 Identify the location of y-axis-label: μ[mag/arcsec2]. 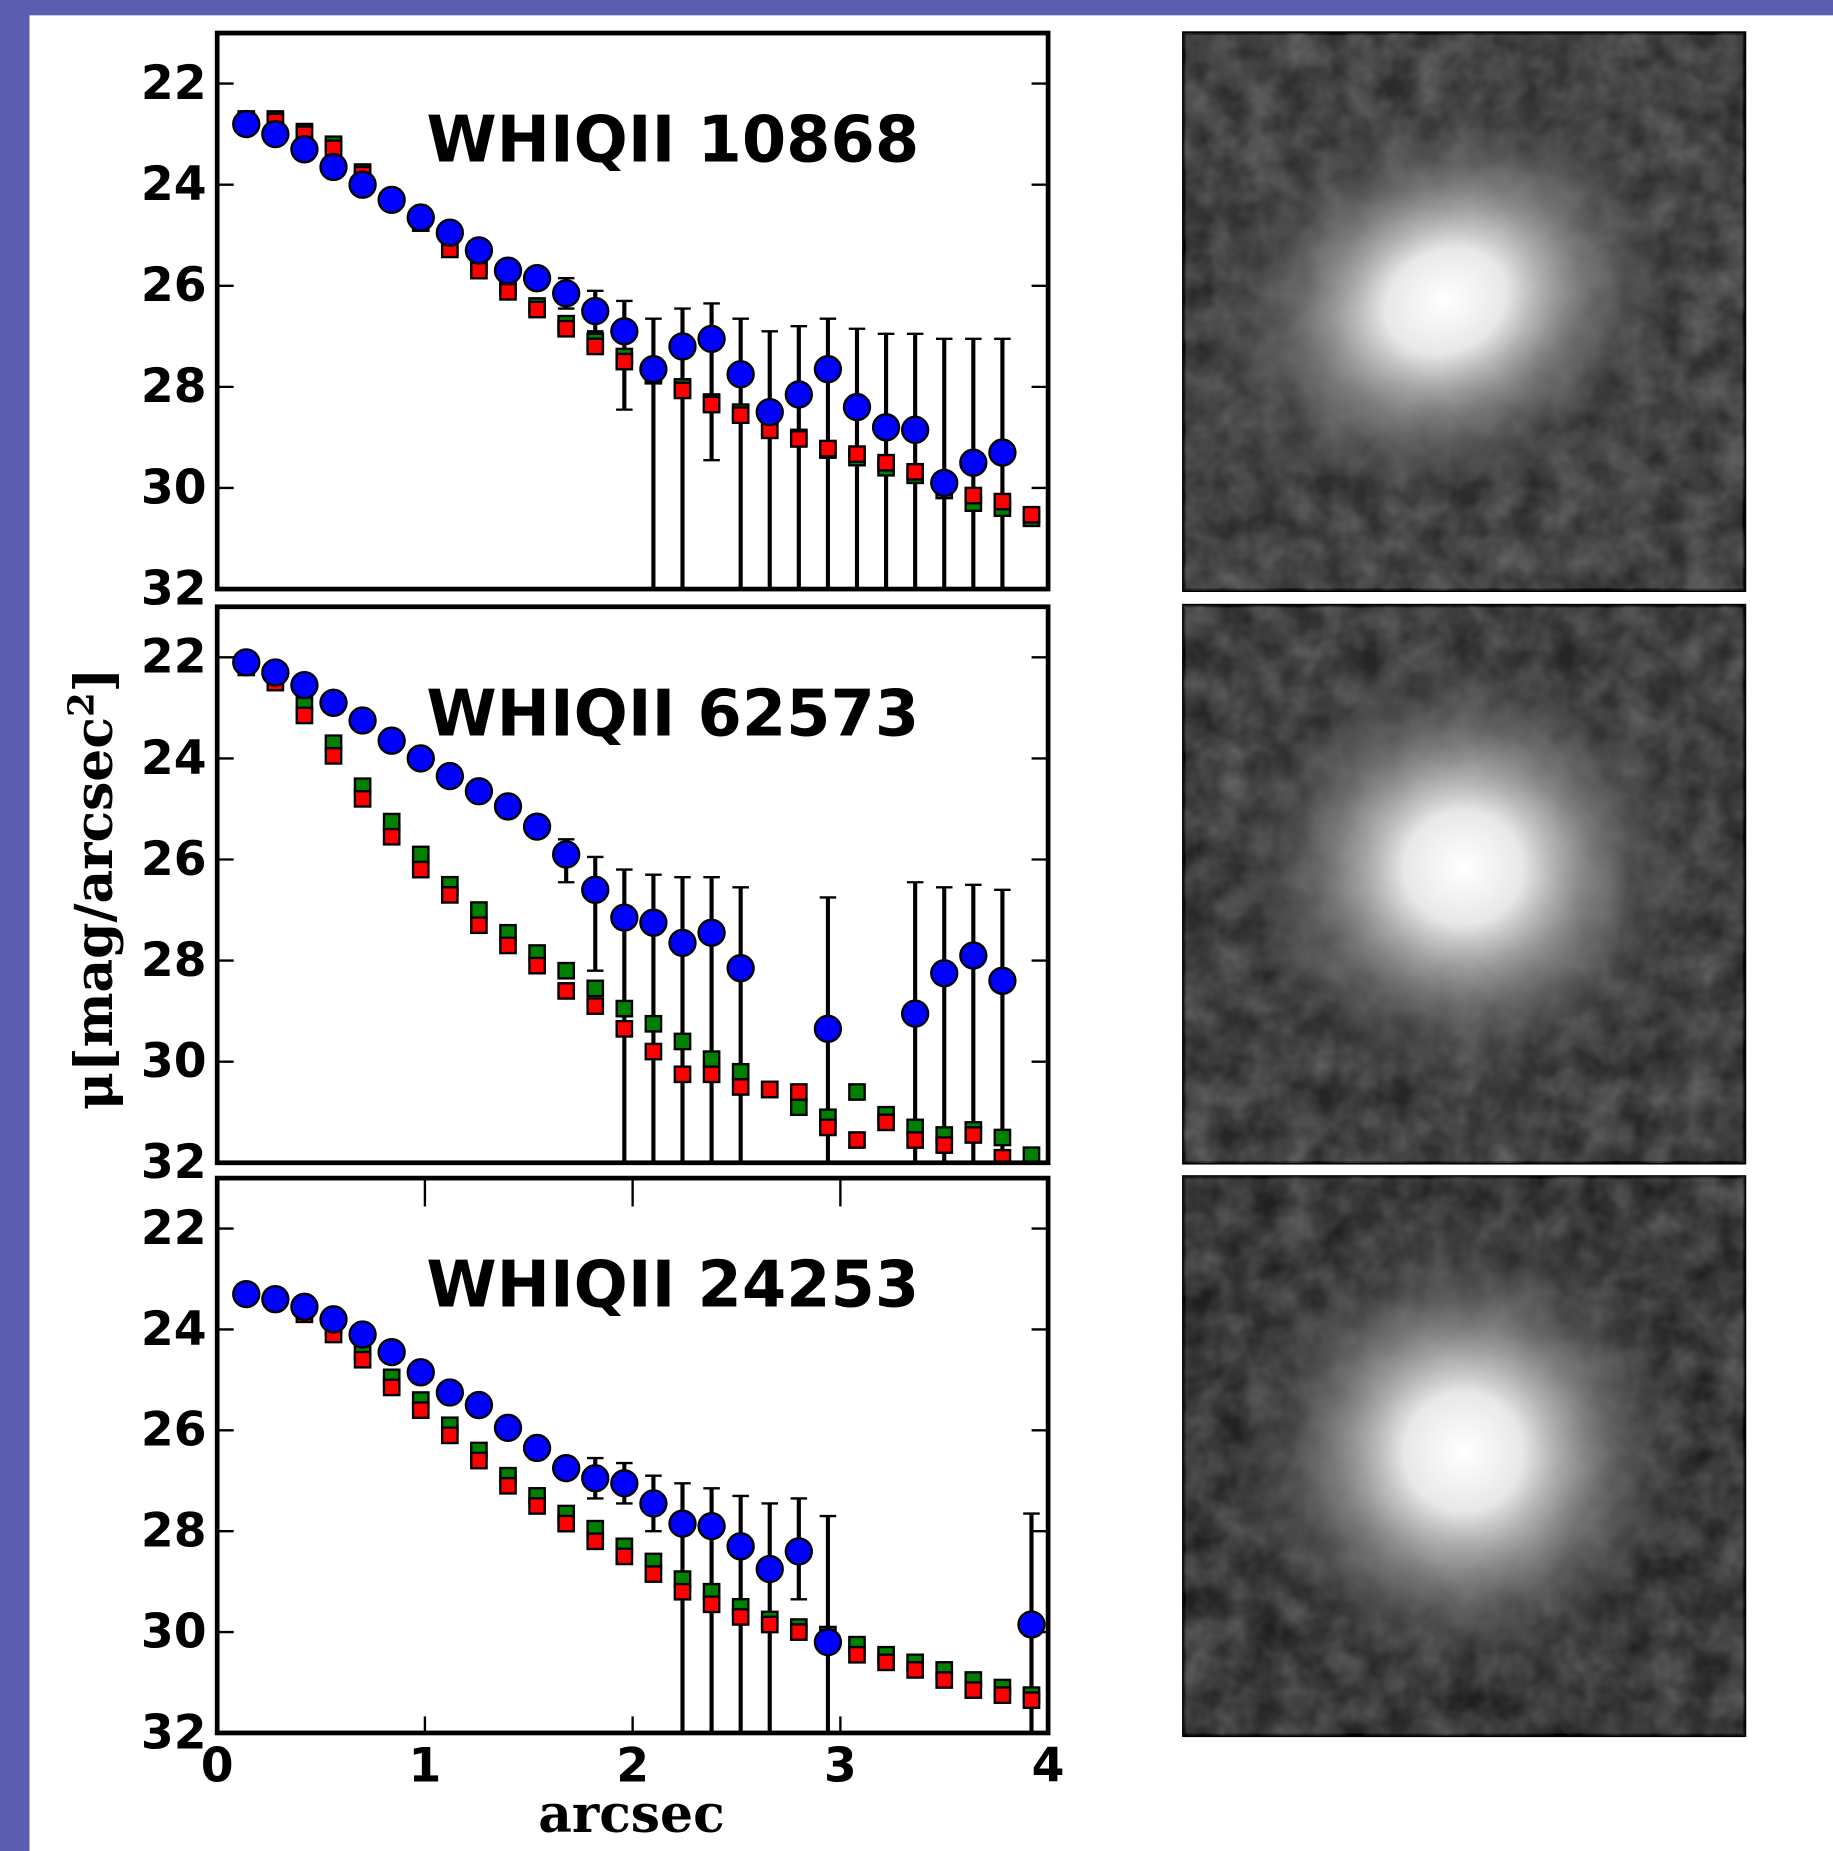
(93, 889).